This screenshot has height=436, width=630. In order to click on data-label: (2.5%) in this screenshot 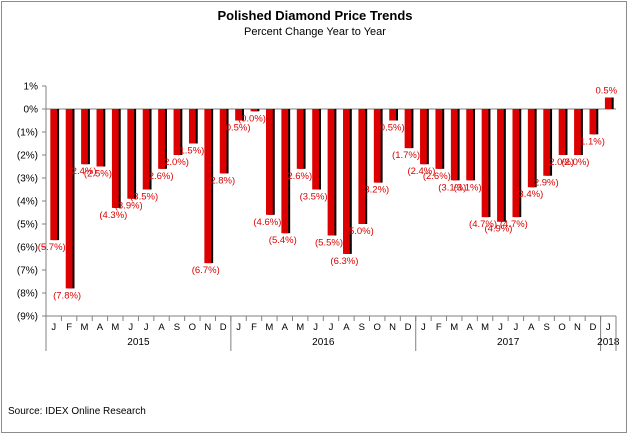, I will do `click(98, 174)`.